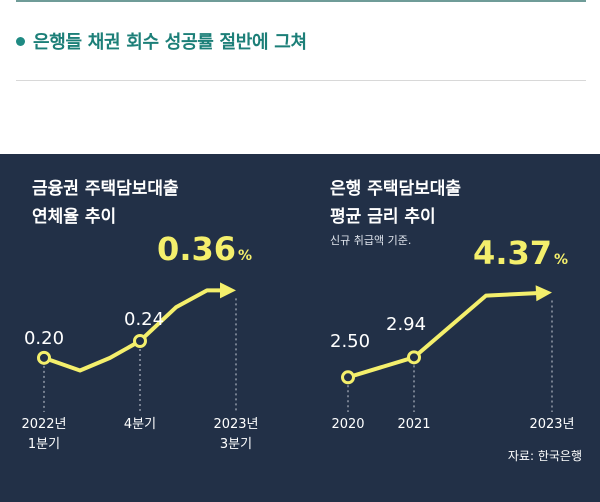 The width and height of the screenshot is (600, 502). Describe the element at coordinates (170, 42) in the screenshot. I see `headline-text: 은행들 채권 회수 성공률 절반에 그쳐` at that location.